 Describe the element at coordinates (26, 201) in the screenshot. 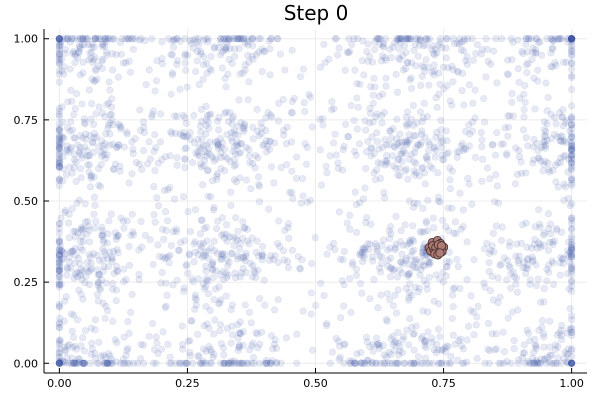

I see `y-tick-label-2: 0.50` at that location.